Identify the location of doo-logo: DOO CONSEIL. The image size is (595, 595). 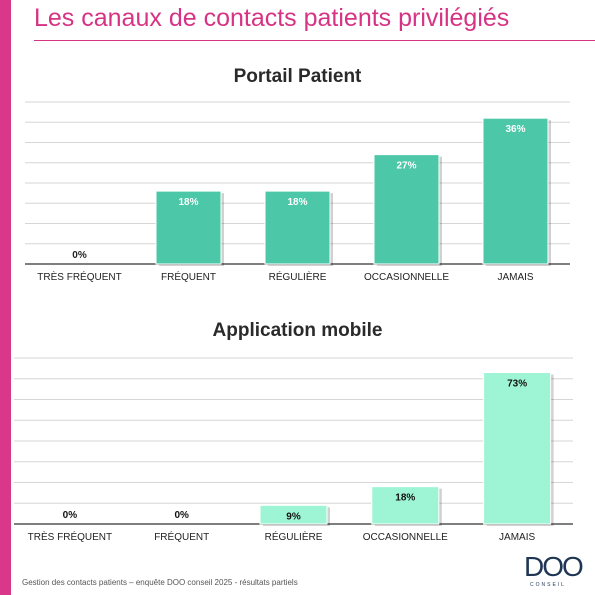
(558, 573).